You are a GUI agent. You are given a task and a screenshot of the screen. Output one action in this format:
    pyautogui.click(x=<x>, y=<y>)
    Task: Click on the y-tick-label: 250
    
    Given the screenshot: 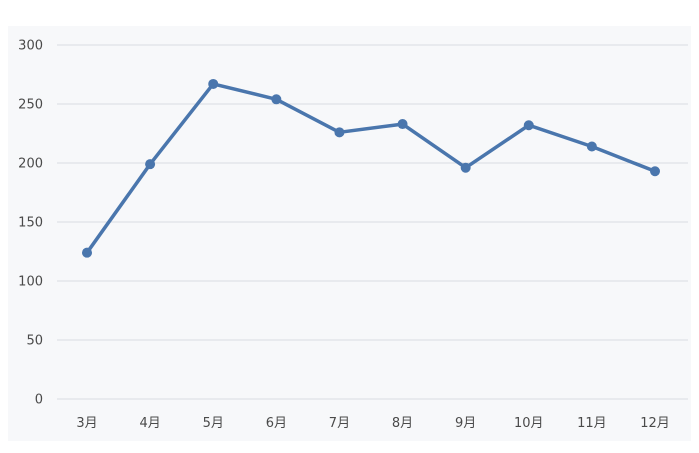 What is the action you would take?
    pyautogui.click(x=30, y=105)
    